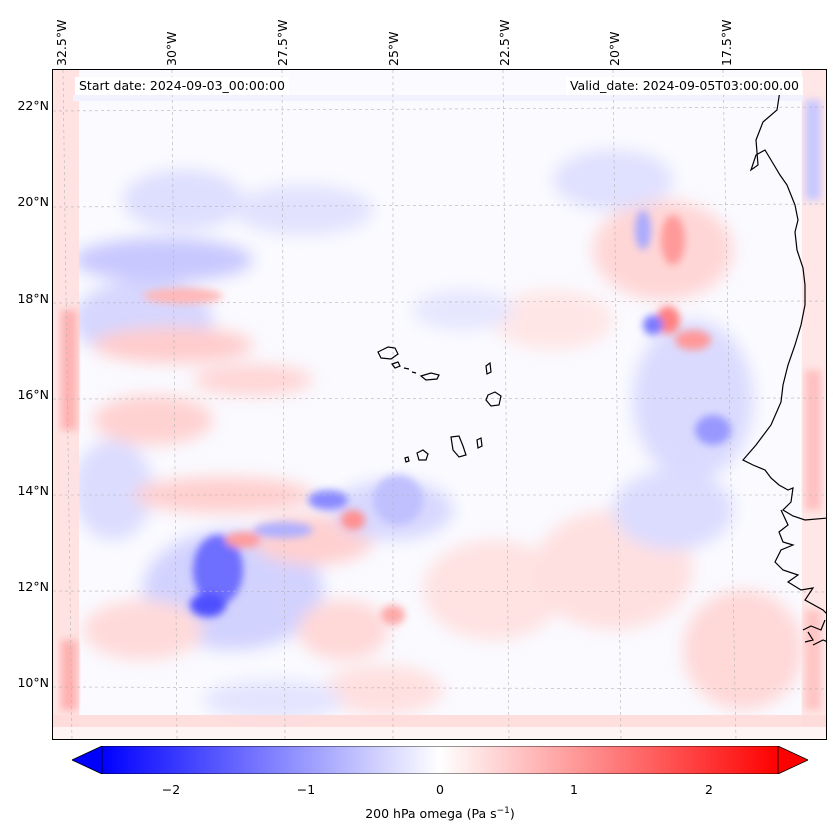 The width and height of the screenshot is (837, 839). Describe the element at coordinates (784, 302) in the screenshot. I see `coastline-africa` at that location.